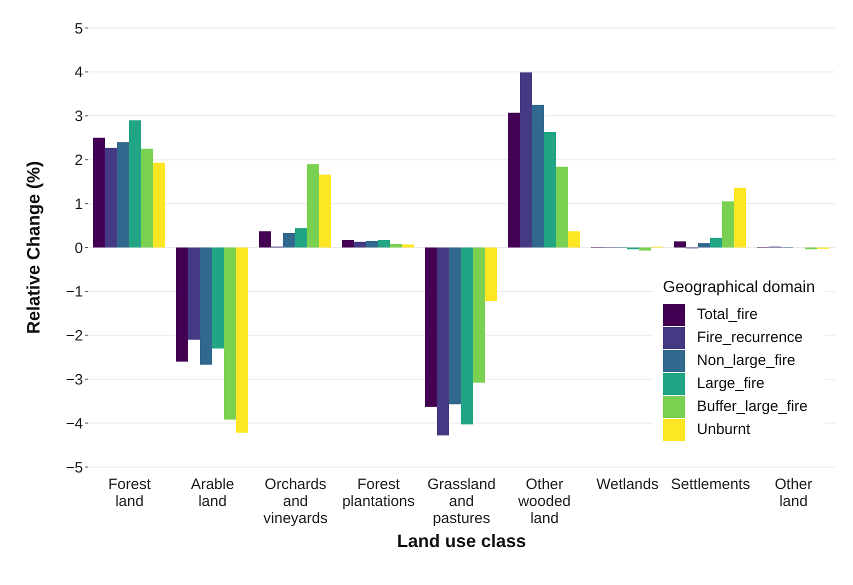 The width and height of the screenshot is (853, 585). I want to click on x-axis-title: Land use class, so click(461, 541).